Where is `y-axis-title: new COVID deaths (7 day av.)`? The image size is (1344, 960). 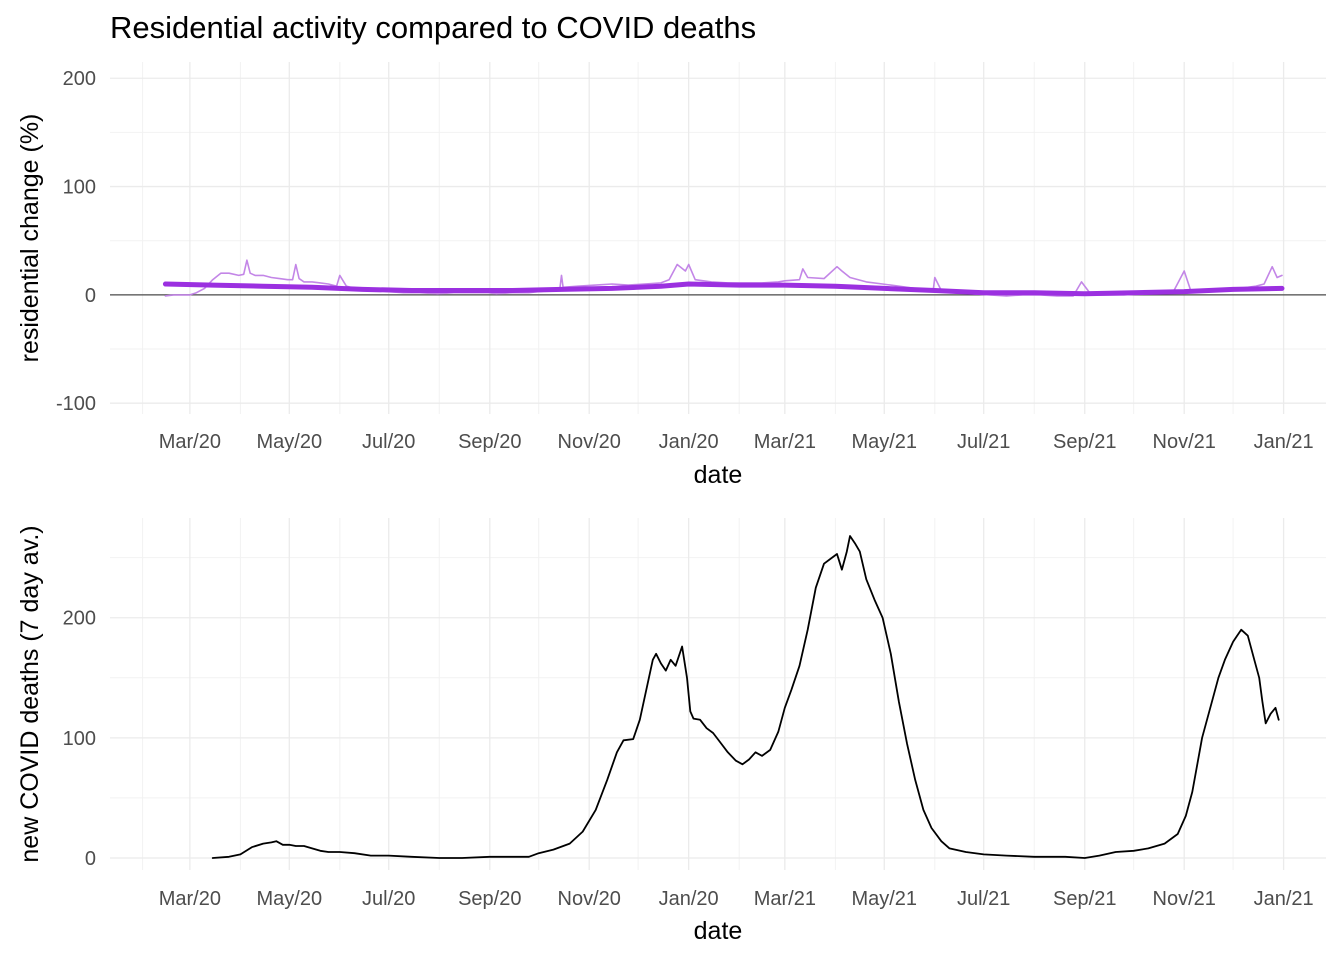 y-axis-title: new COVID deaths (7 day av.) is located at coordinates (30, 693).